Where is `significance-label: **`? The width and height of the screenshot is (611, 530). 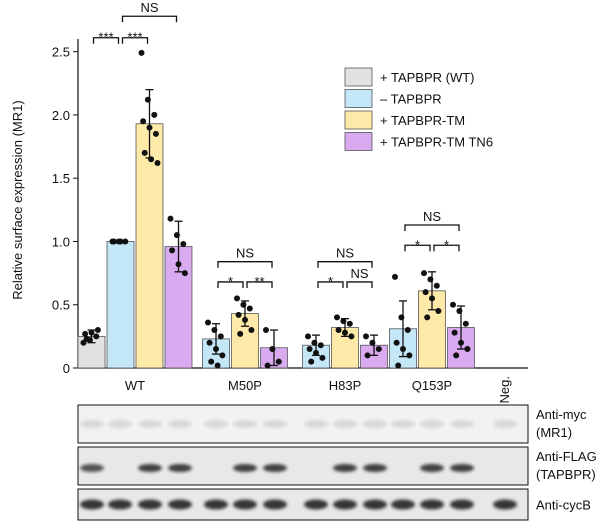 significance-label: ** is located at coordinates (259, 281).